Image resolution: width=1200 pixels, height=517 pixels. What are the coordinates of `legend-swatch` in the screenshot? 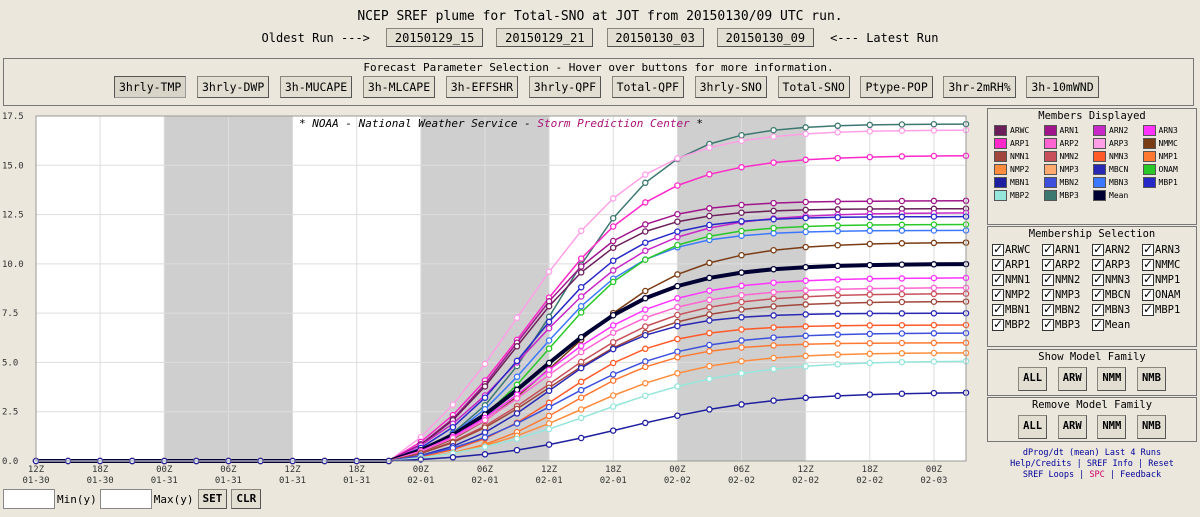 It's located at (1050, 182).